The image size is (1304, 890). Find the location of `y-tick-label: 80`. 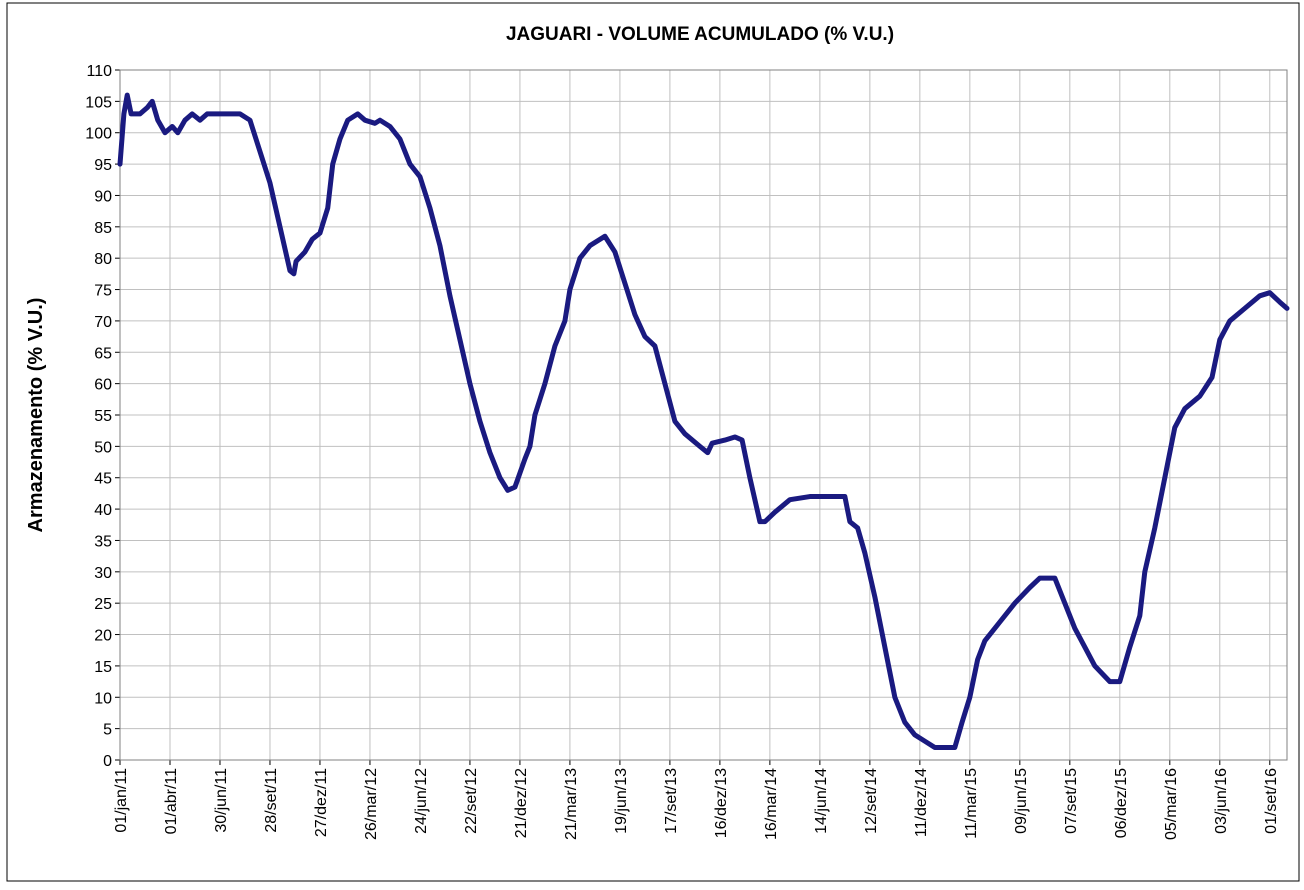

y-tick-label: 80 is located at coordinates (103, 259).